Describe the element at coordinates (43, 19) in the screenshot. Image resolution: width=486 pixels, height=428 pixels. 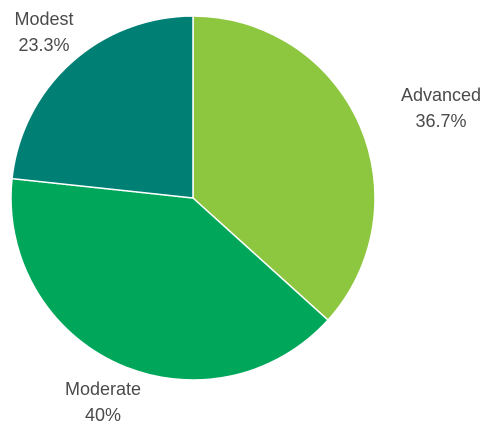
I see `label-modest-name: Modest` at that location.